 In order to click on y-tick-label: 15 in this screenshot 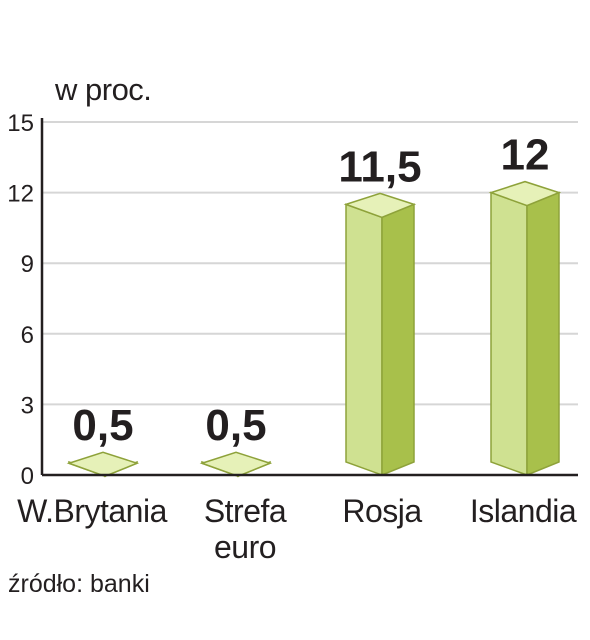, I will do `click(20, 123)`.